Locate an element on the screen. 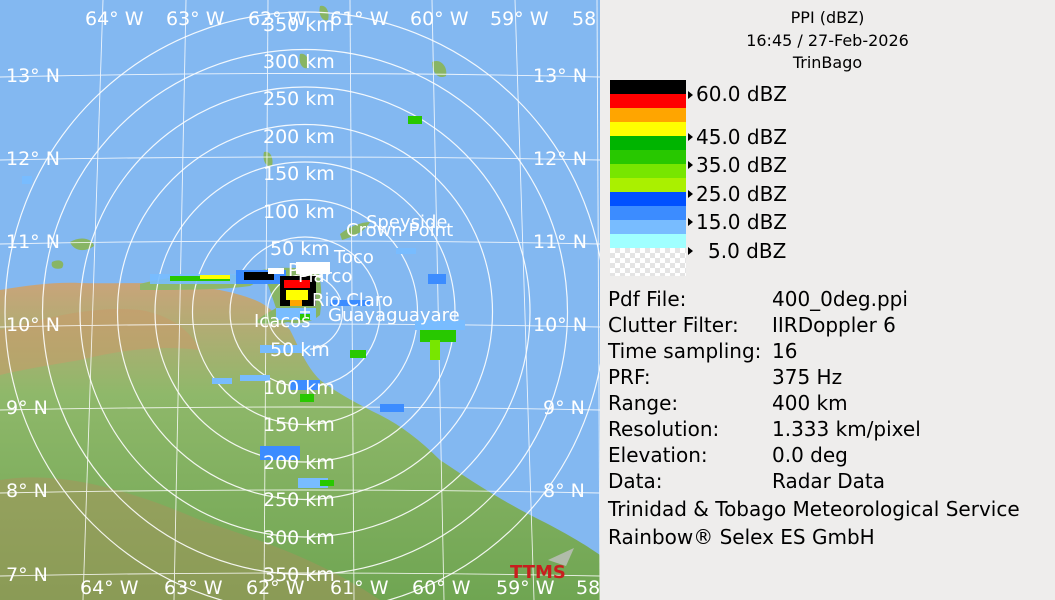  legend-label: 45.0 dBZ is located at coordinates (742, 137).